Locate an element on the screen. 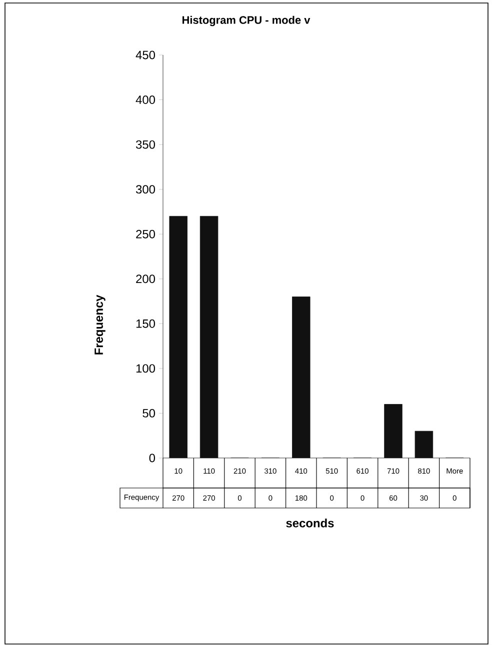 The image size is (496, 645). y-tick-label: 300 is located at coordinates (146, 189).